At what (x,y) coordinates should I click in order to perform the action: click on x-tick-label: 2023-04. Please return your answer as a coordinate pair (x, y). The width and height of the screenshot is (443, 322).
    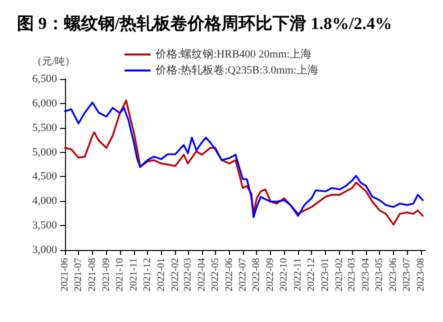
    Looking at the image, I should click on (366, 275).